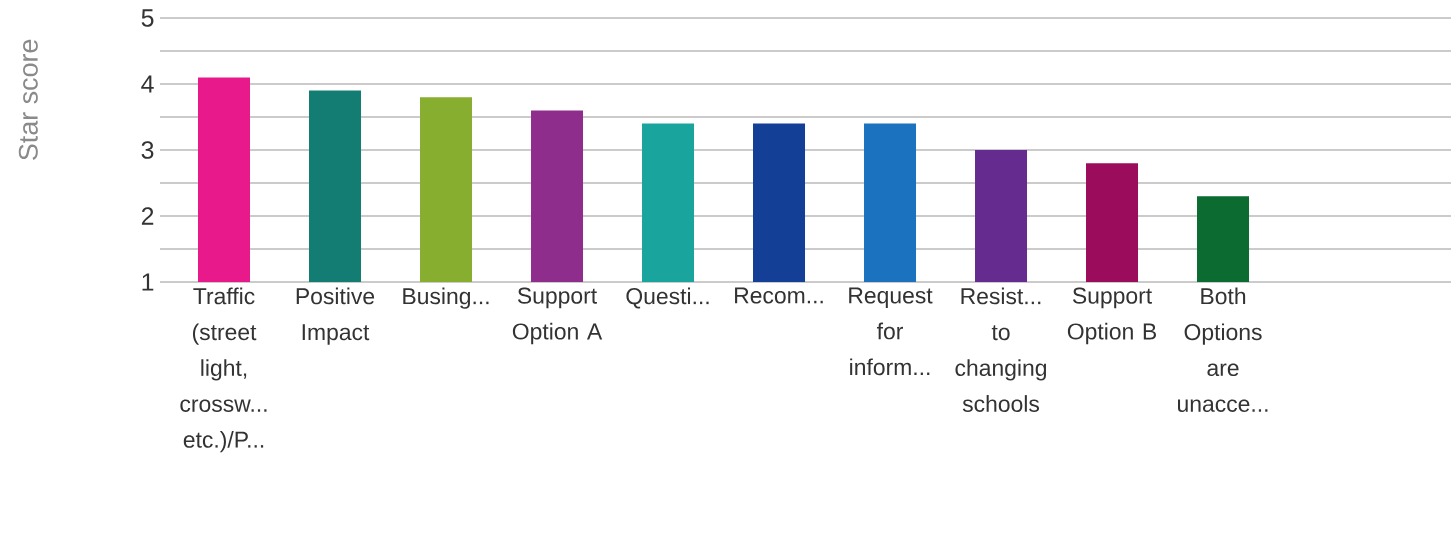 The width and height of the screenshot is (1451, 540). What do you see at coordinates (147, 216) in the screenshot?
I see `y-tick-label: 2` at bounding box center [147, 216].